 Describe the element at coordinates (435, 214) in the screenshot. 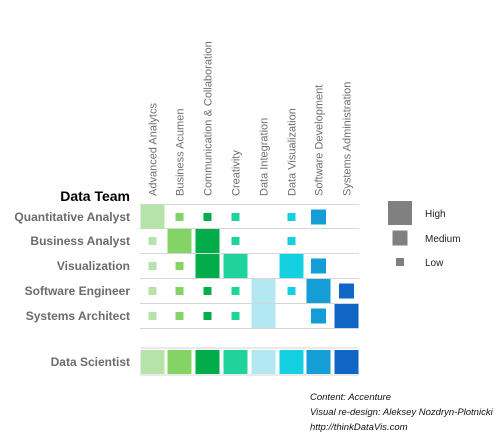

I see `legend-label-high: High` at that location.